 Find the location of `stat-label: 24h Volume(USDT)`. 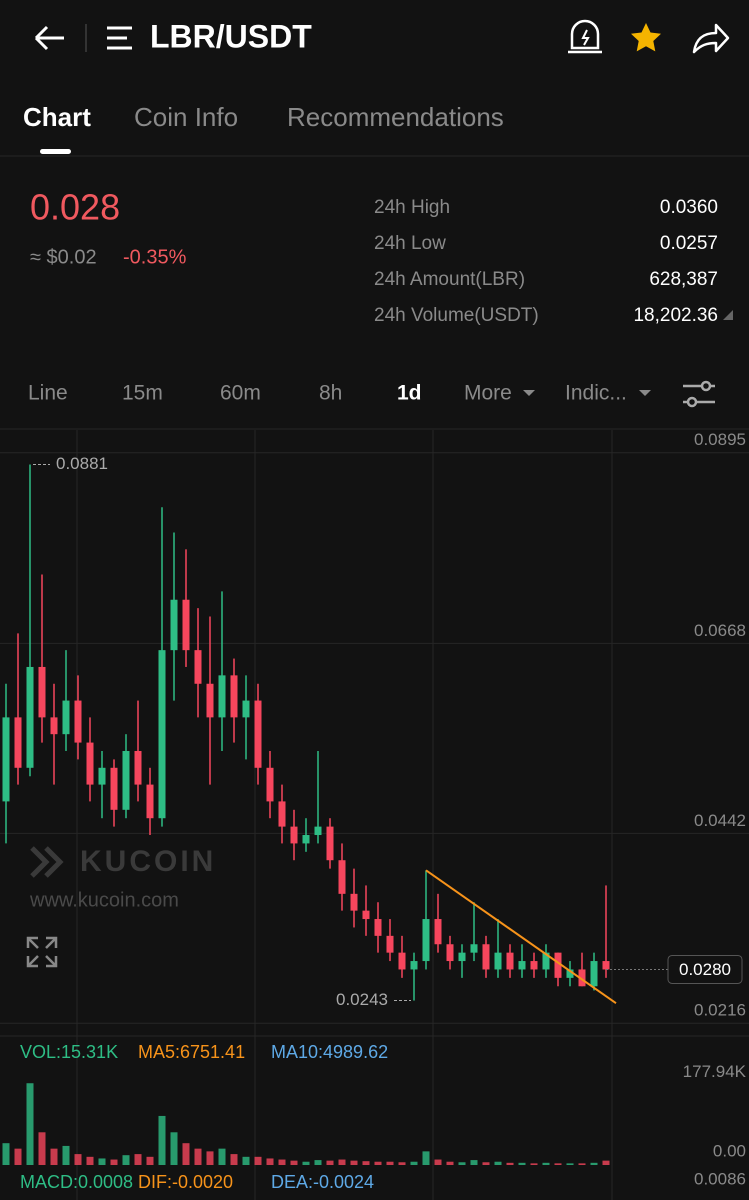

stat-label: 24h Volume(USDT) is located at coordinates (456, 315).